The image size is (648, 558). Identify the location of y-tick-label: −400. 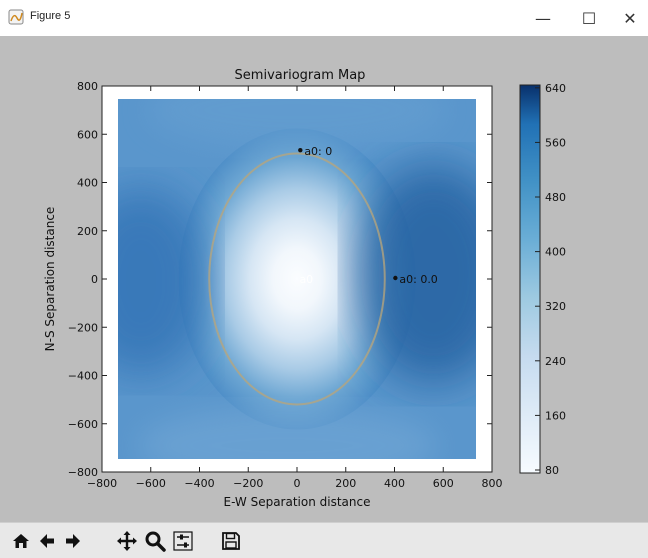
(83, 376).